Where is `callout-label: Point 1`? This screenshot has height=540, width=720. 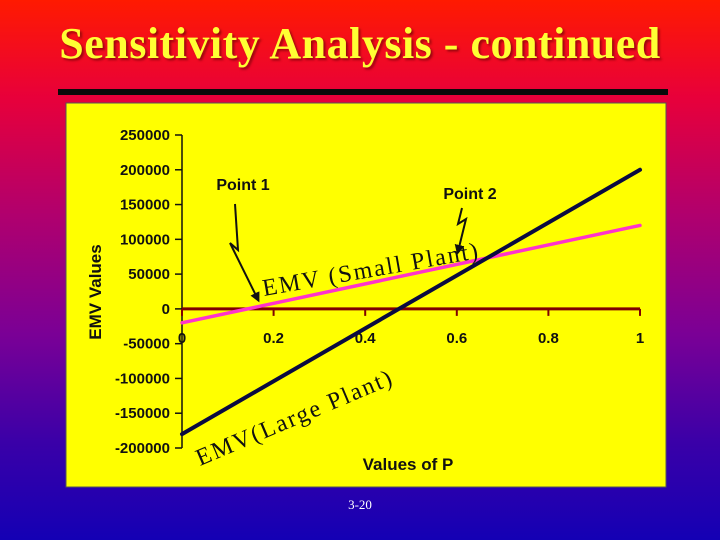 callout-label: Point 1 is located at coordinates (242, 185).